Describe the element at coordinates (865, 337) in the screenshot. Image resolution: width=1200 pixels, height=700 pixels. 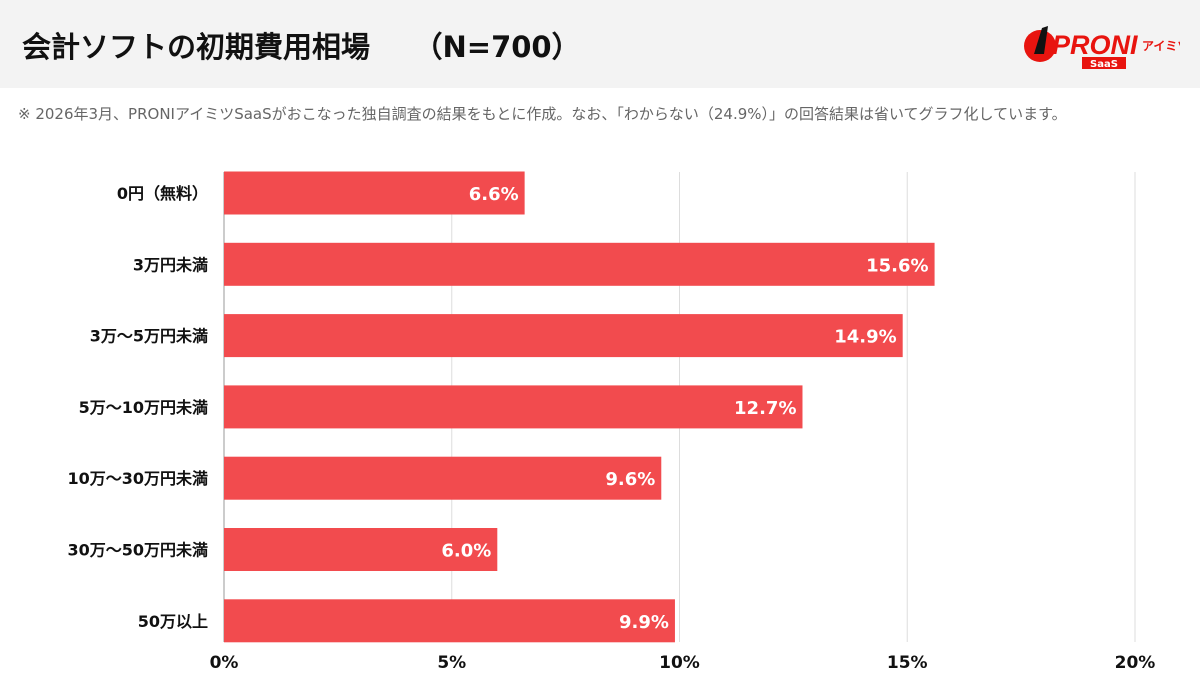
I see `data-label: 14.9%` at that location.